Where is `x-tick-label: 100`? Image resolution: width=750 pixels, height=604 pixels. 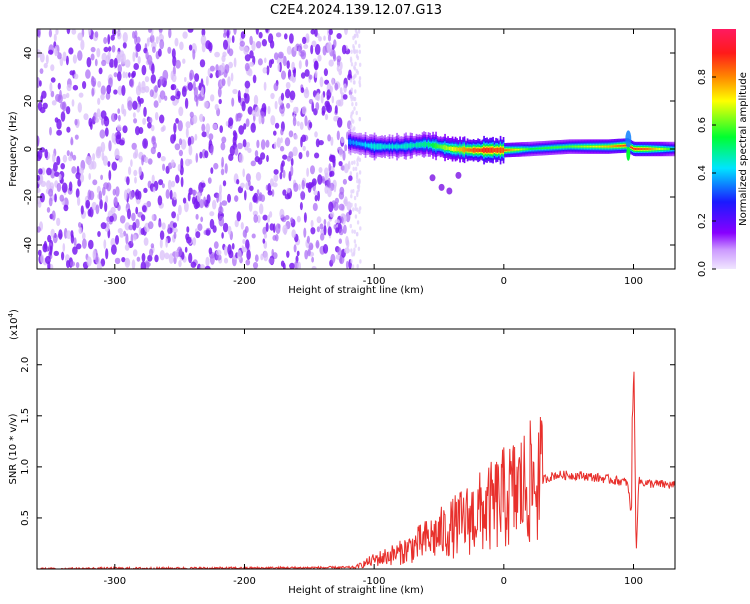 x-tick-label: 100 is located at coordinates (633, 581).